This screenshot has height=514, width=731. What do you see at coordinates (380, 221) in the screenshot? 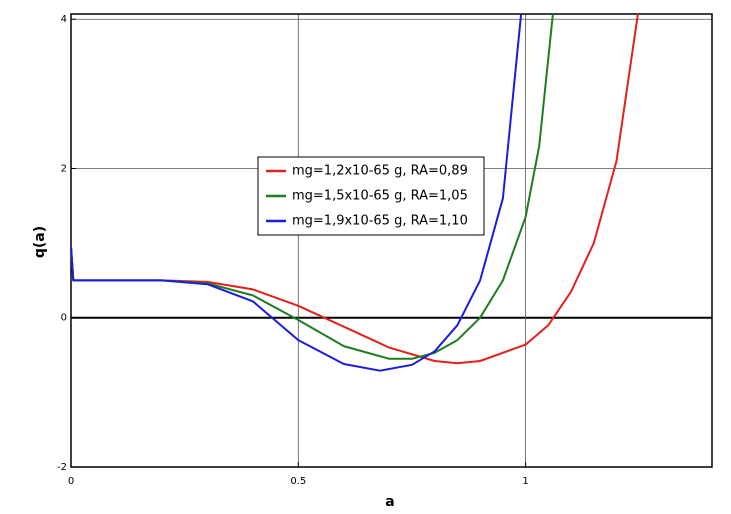
I see `legend-label: mg=1,9x10-65 g, RA=1,10` at bounding box center [380, 221].